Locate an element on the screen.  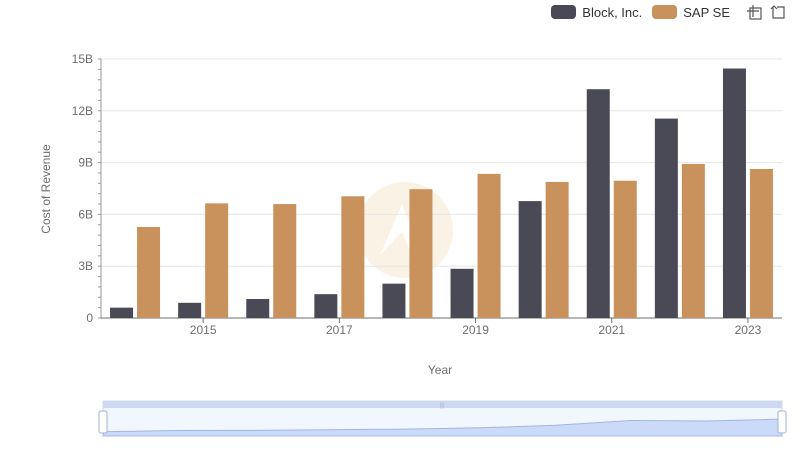
zoom-selected-range is located at coordinates (442, 418).